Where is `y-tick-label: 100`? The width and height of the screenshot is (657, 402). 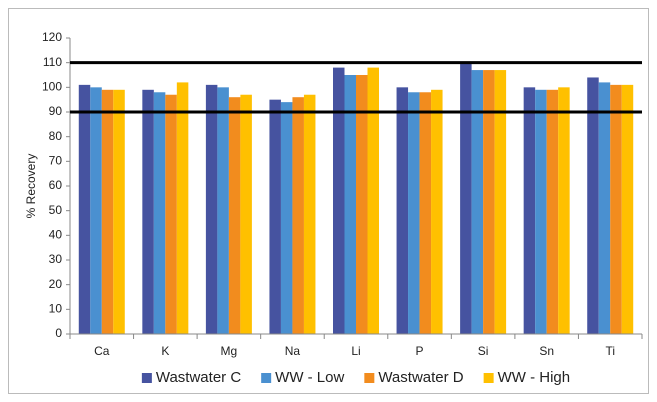
y-tick-label: 100 is located at coordinates (52, 87).